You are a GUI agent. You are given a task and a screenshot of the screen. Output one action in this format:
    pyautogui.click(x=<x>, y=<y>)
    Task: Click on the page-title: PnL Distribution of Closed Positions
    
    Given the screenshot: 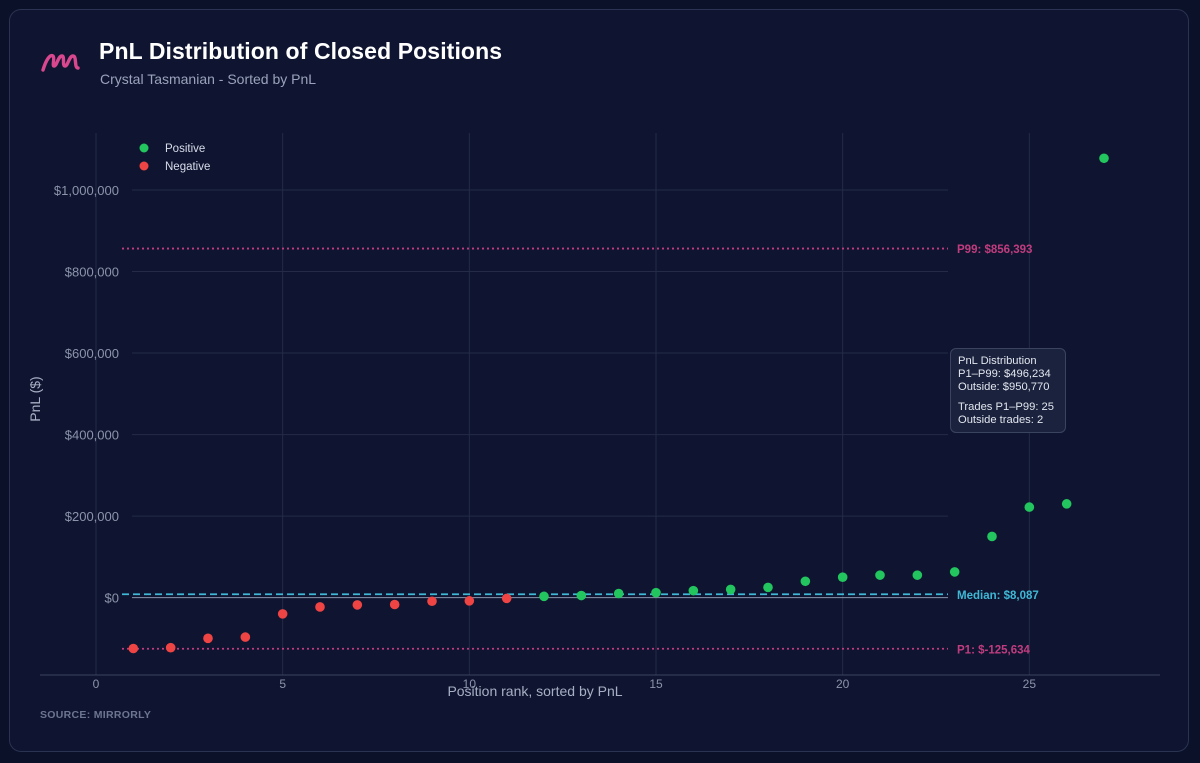 What is the action you would take?
    pyautogui.click(x=301, y=51)
    